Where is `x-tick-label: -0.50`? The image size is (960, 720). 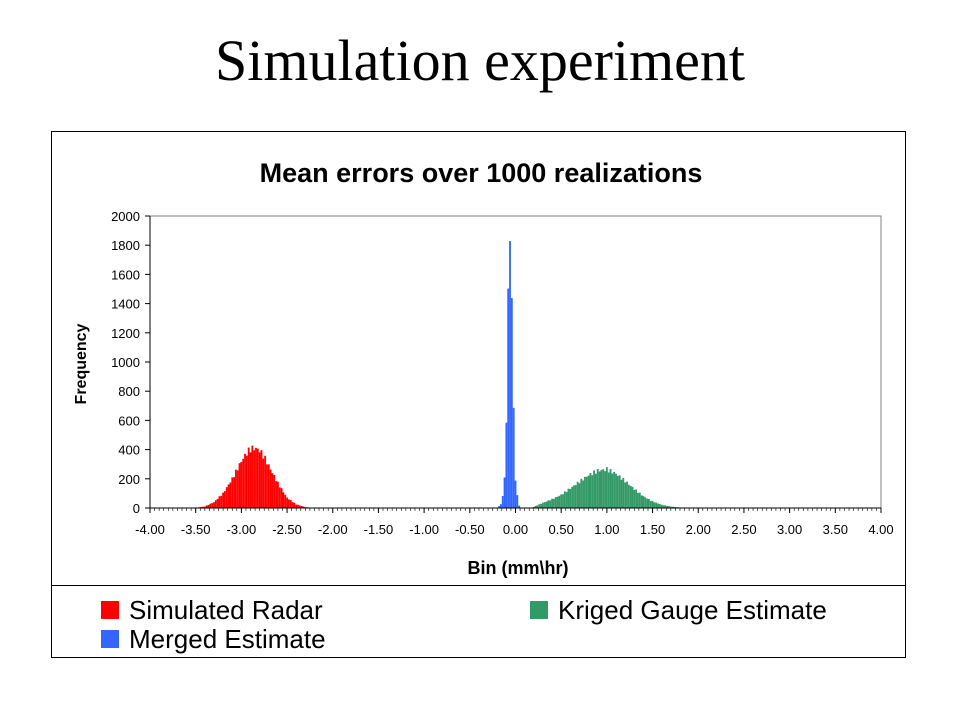 x-tick-label: -0.50 is located at coordinates (470, 529).